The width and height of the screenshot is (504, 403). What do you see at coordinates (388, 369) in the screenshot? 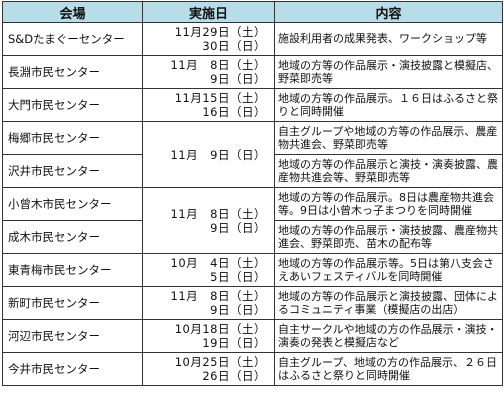
I see `content-cell: 自主グループ、地域の方の作品展示、２６日はふるさと祭りと同時開催` at bounding box center [388, 369].